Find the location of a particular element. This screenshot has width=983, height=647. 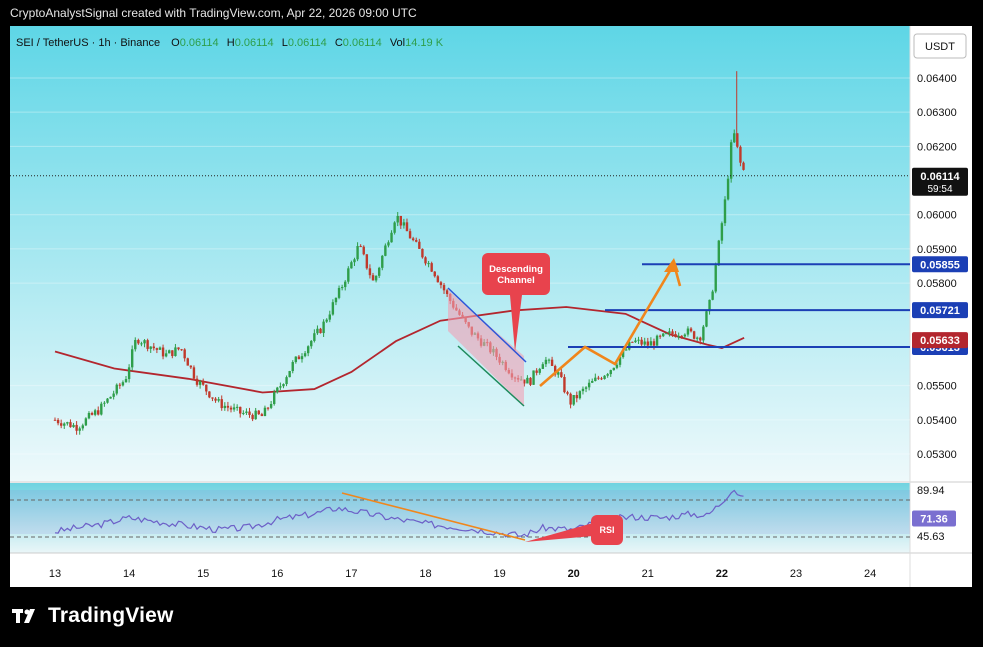

level-label: 0.05721 is located at coordinates (940, 311).